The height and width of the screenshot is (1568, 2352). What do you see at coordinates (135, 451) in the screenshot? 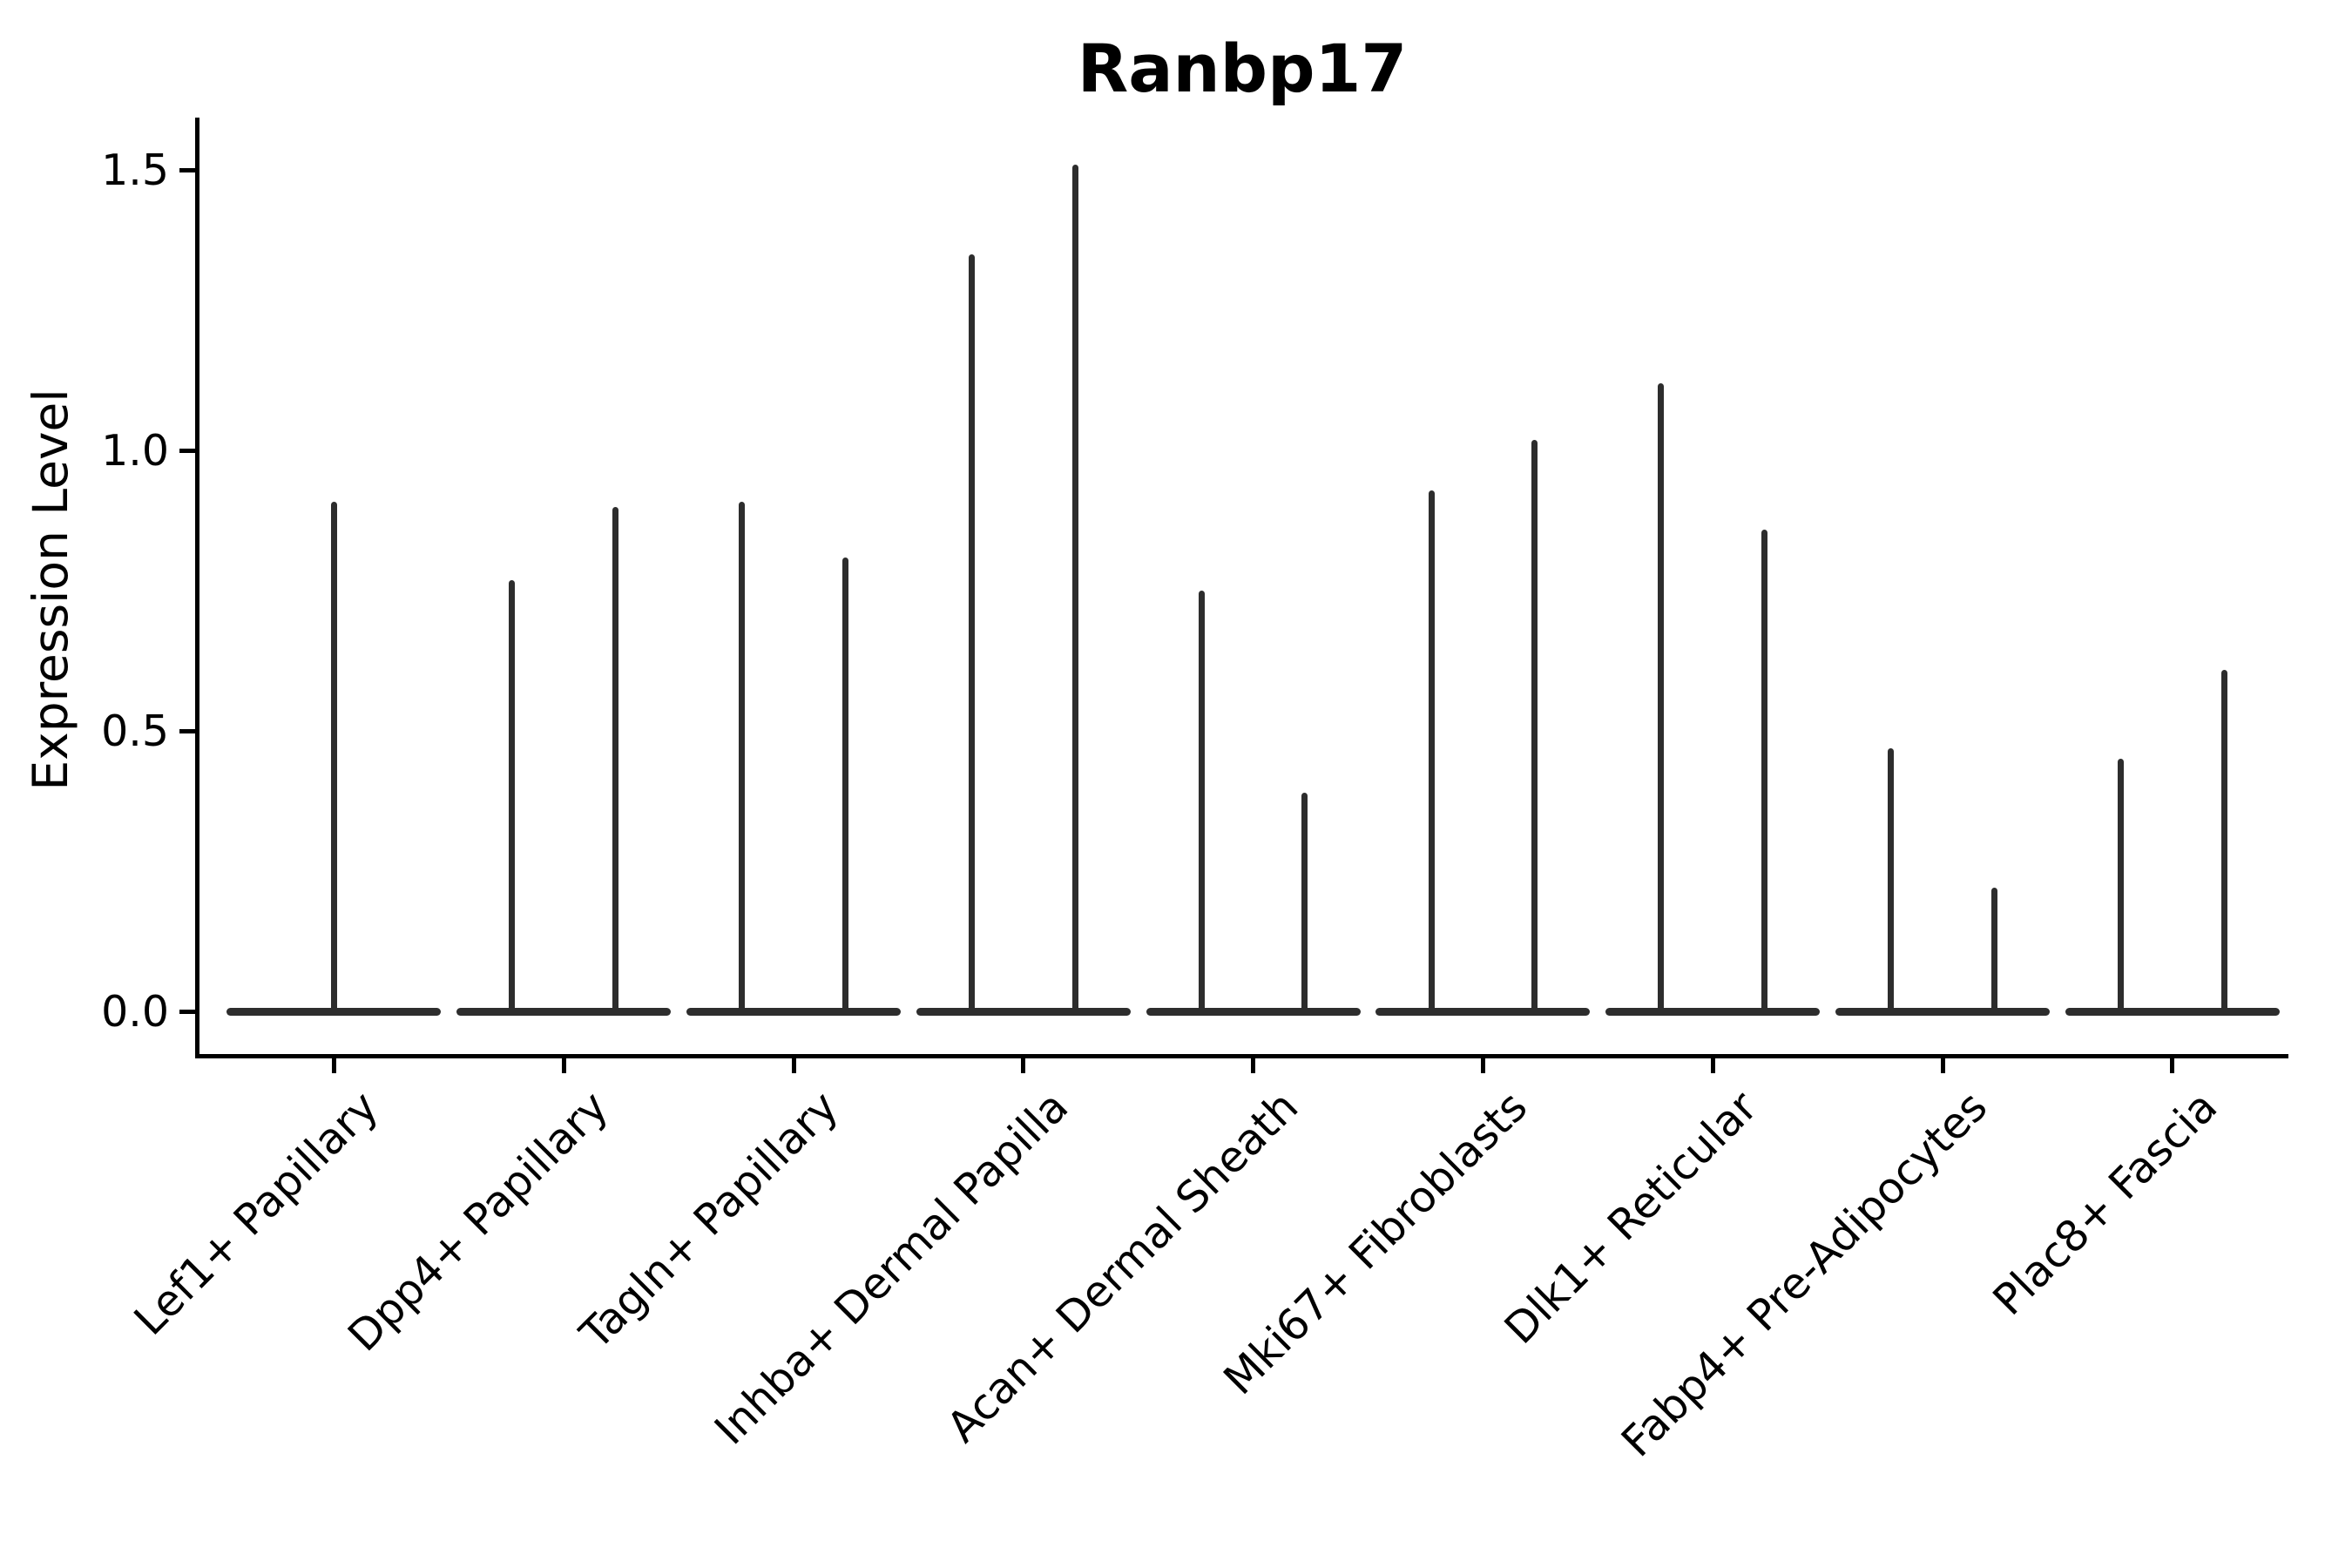
I see `y-tick-label: 1.0` at bounding box center [135, 451].